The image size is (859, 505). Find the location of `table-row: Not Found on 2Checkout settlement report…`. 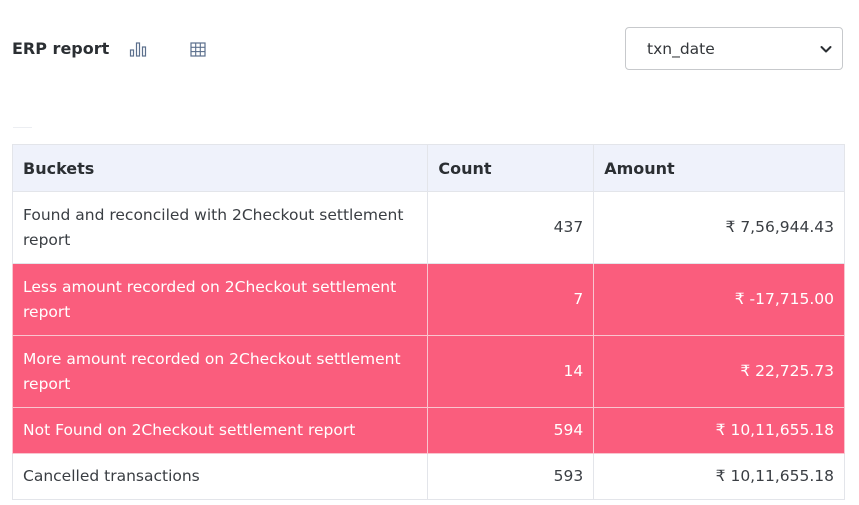

table-row: Not Found on 2Checkout settlement report… is located at coordinates (428, 430).